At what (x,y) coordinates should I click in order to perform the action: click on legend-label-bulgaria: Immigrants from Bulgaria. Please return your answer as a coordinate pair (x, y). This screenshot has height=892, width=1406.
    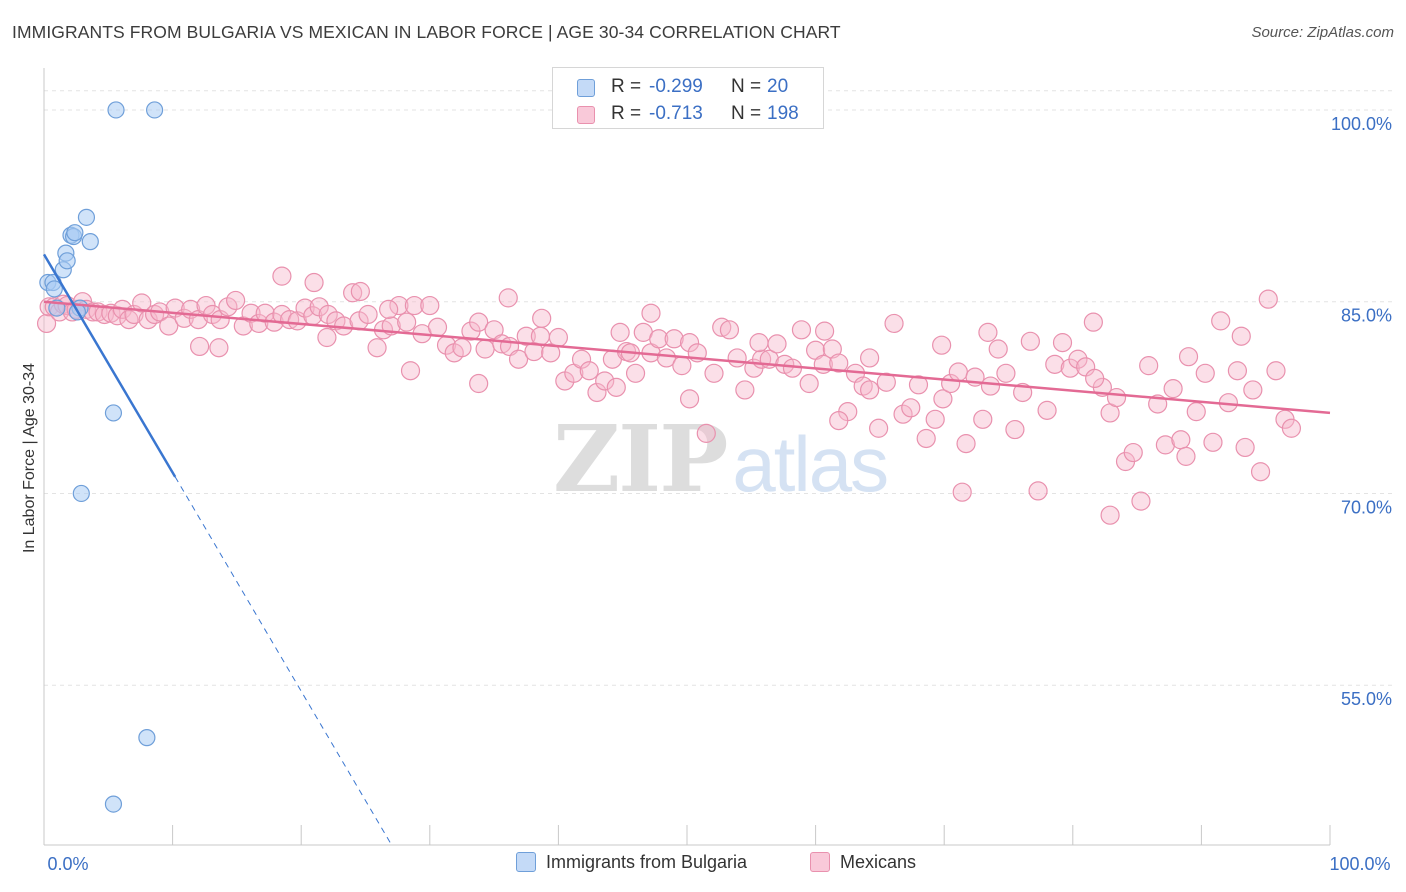
    Looking at the image, I should click on (647, 862).